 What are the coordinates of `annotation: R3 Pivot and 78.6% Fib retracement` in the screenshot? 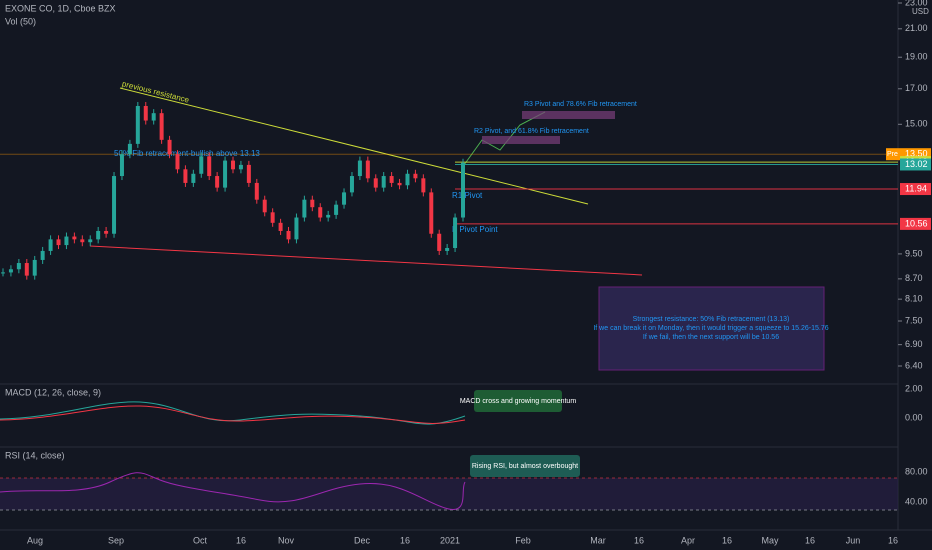 It's located at (580, 104).